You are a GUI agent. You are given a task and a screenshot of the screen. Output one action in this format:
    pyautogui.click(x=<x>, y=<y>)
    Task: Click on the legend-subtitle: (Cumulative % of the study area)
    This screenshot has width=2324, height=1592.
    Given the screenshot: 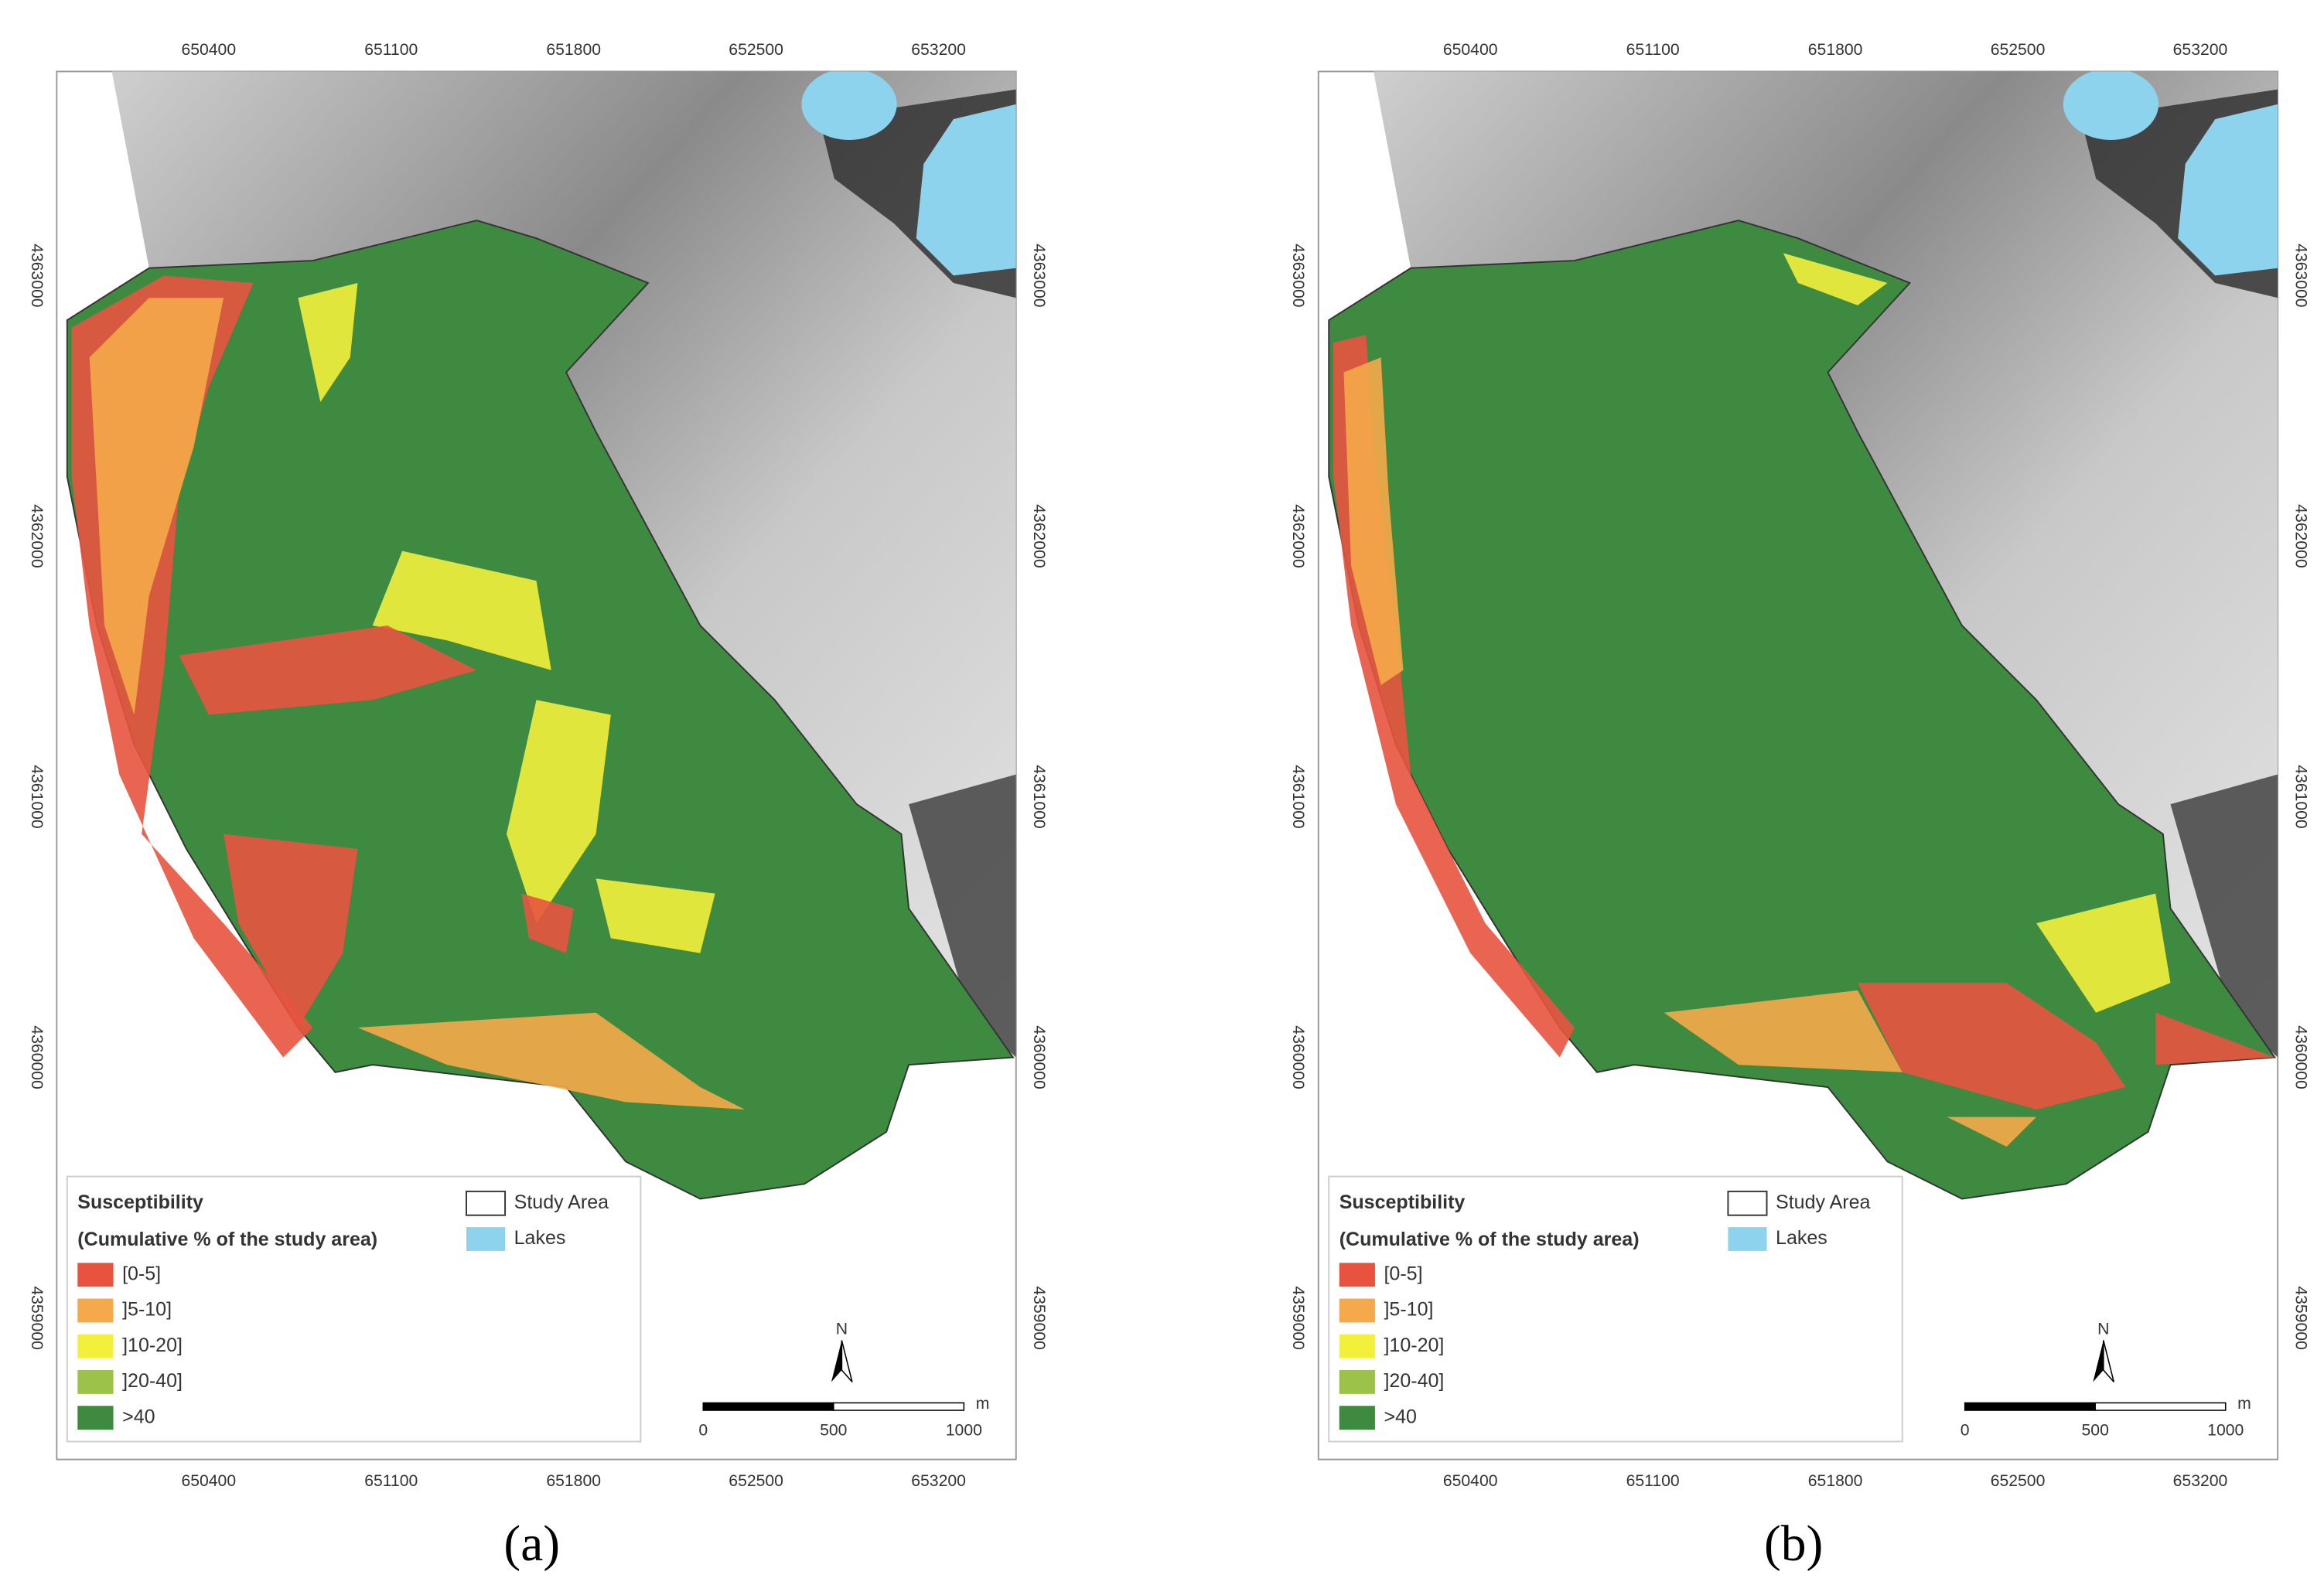 What is the action you would take?
    pyautogui.click(x=1489, y=1239)
    